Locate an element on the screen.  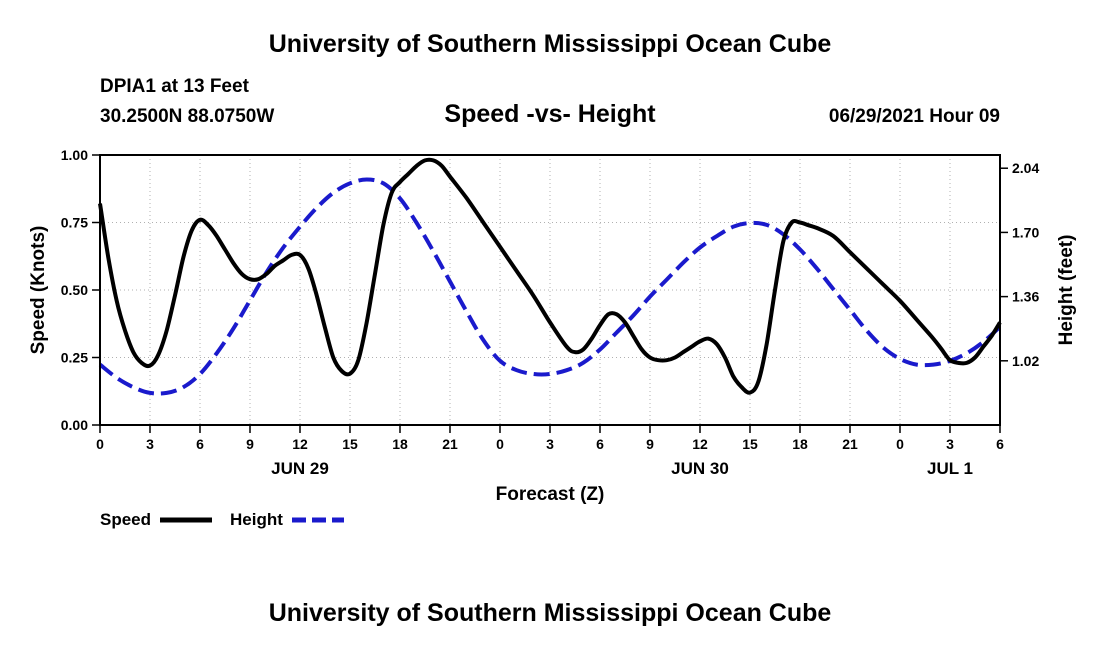
legend-label-speed: Speed is located at coordinates (125, 519).